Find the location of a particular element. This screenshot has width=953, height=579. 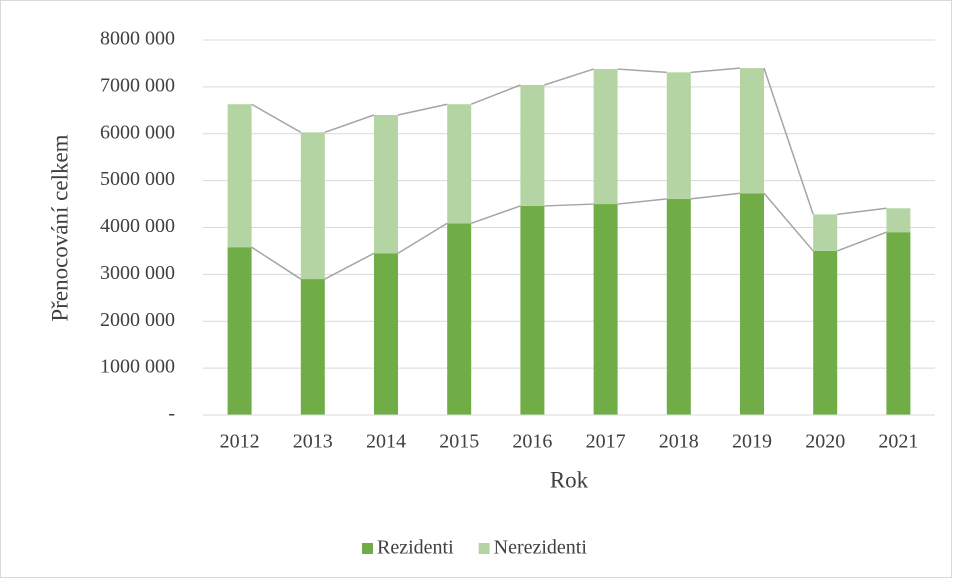

y-tick-label: 8000 000 is located at coordinates (137, 39).